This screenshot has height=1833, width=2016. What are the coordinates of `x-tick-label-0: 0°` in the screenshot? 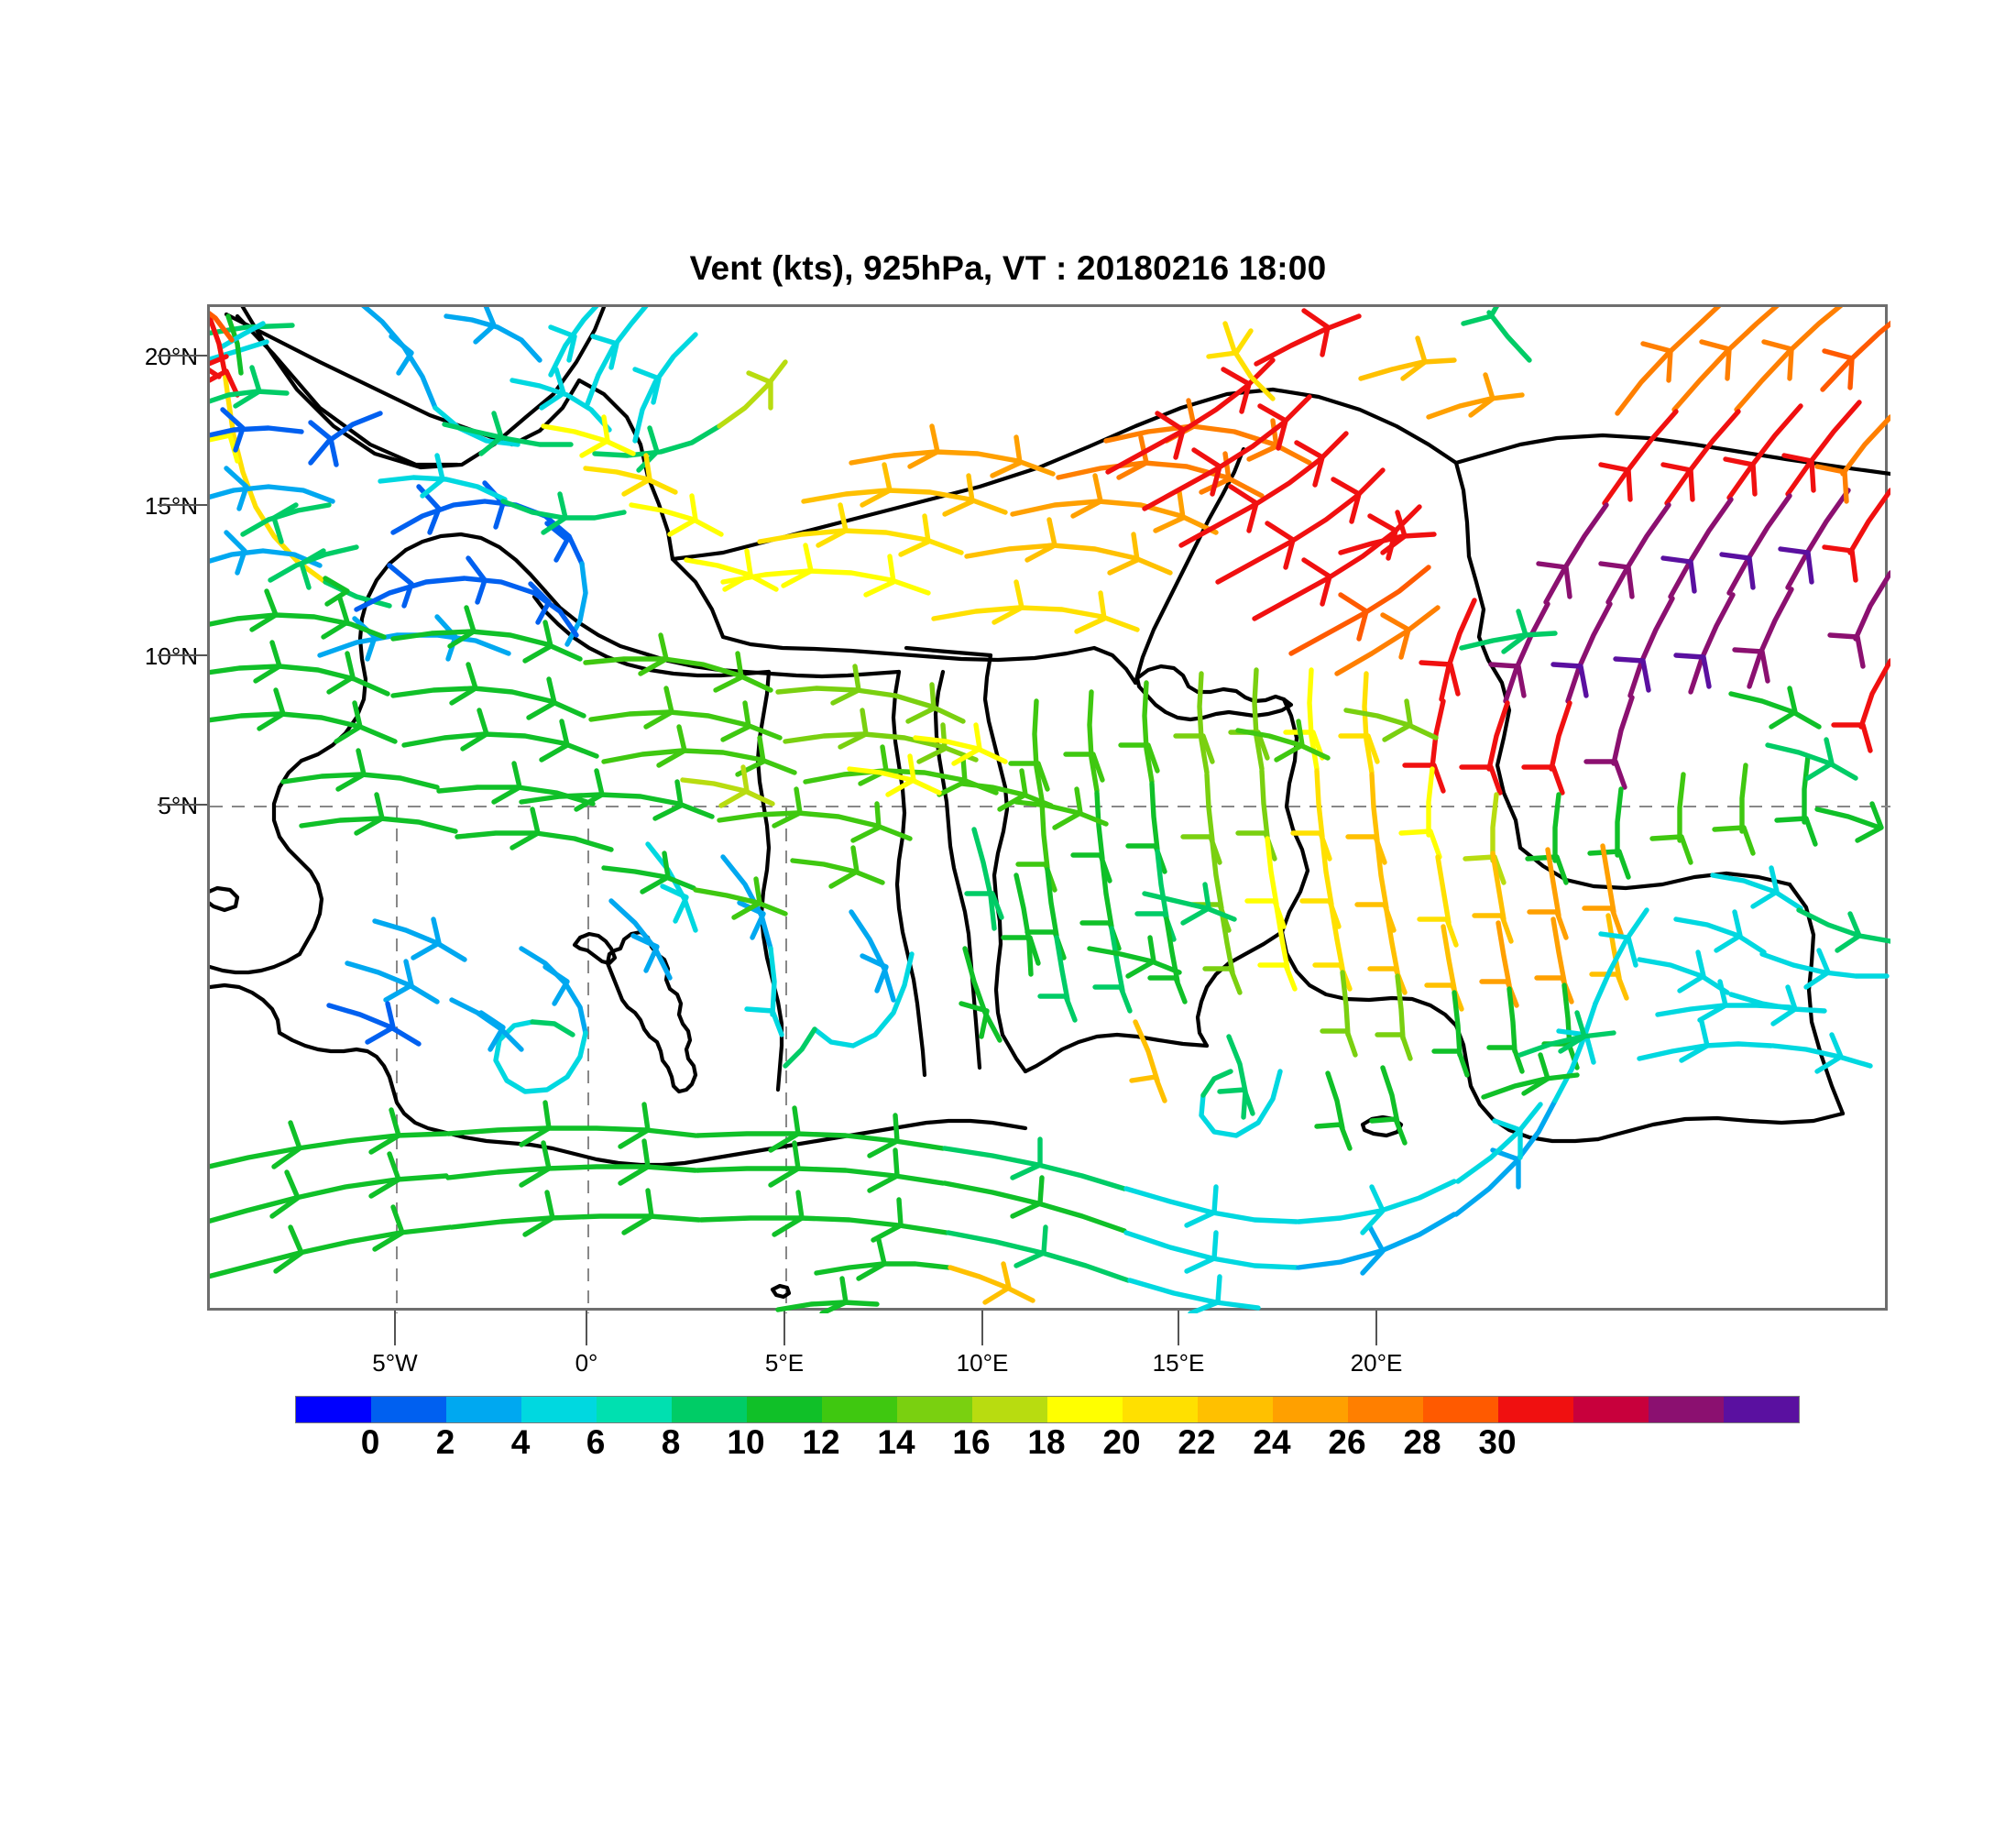 It's located at (586, 1363).